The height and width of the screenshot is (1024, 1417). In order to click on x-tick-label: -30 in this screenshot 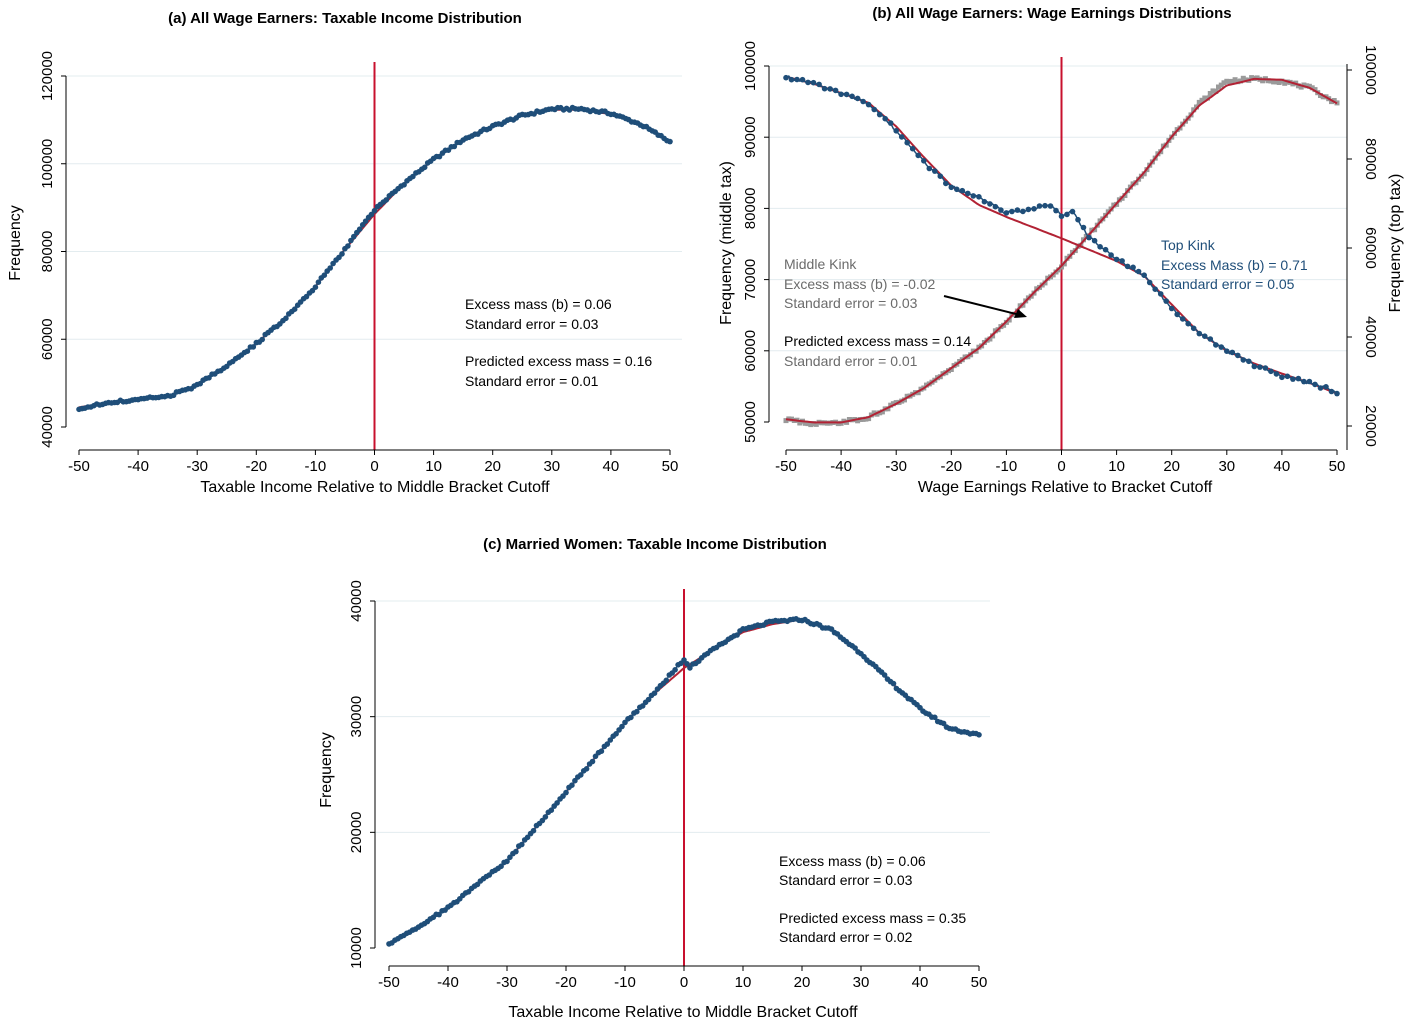, I will do `click(197, 466)`.